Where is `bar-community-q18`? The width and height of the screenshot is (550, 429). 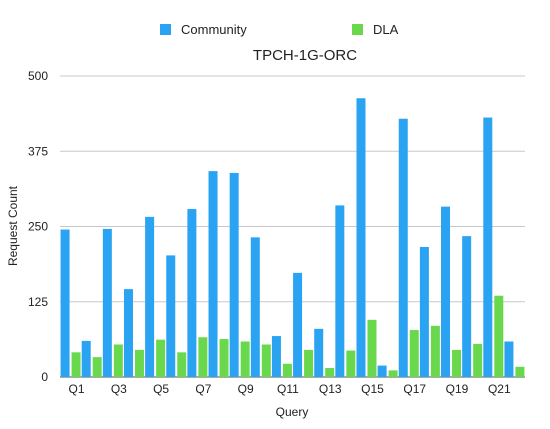 bar-community-q18 is located at coordinates (424, 311).